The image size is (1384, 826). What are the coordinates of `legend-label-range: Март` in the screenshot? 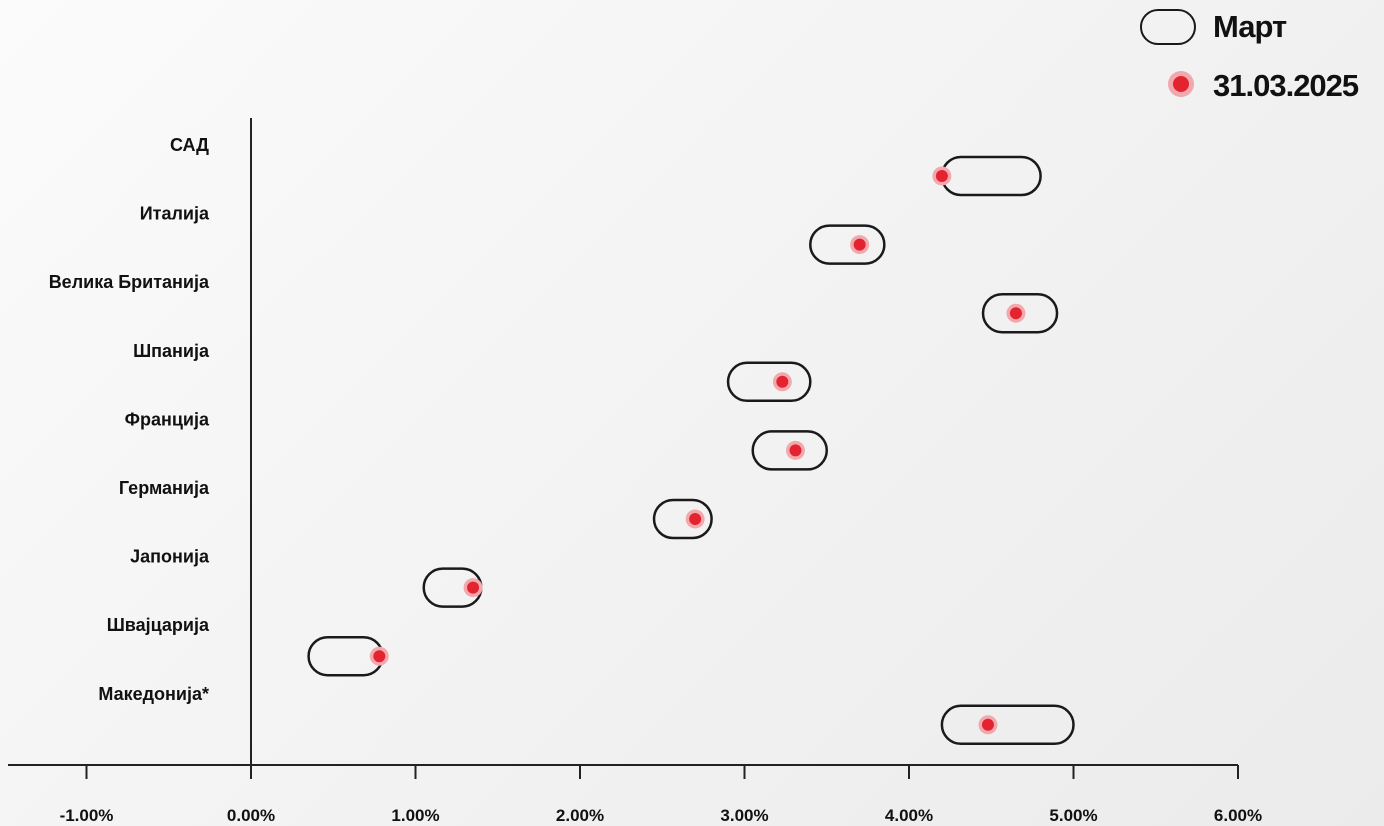 It's located at (1250, 26).